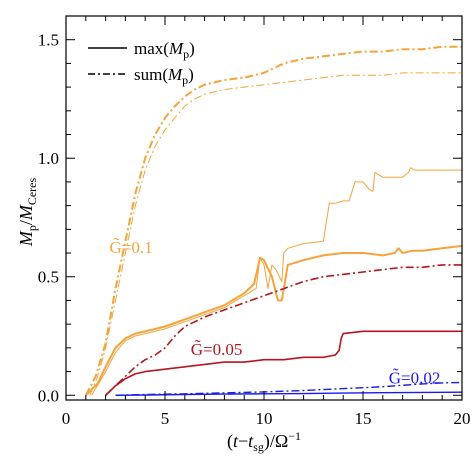  What do you see at coordinates (66, 418) in the screenshot?
I see `x-tick-label: 0` at bounding box center [66, 418].